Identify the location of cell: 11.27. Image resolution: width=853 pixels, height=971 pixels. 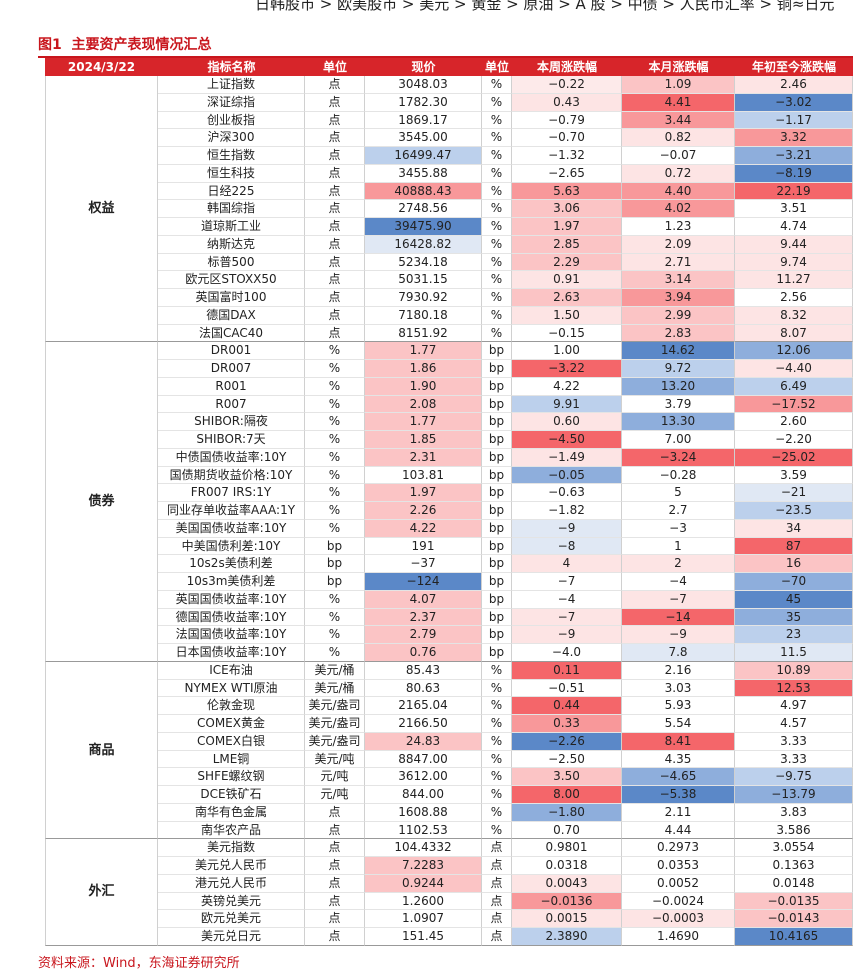
(794, 280).